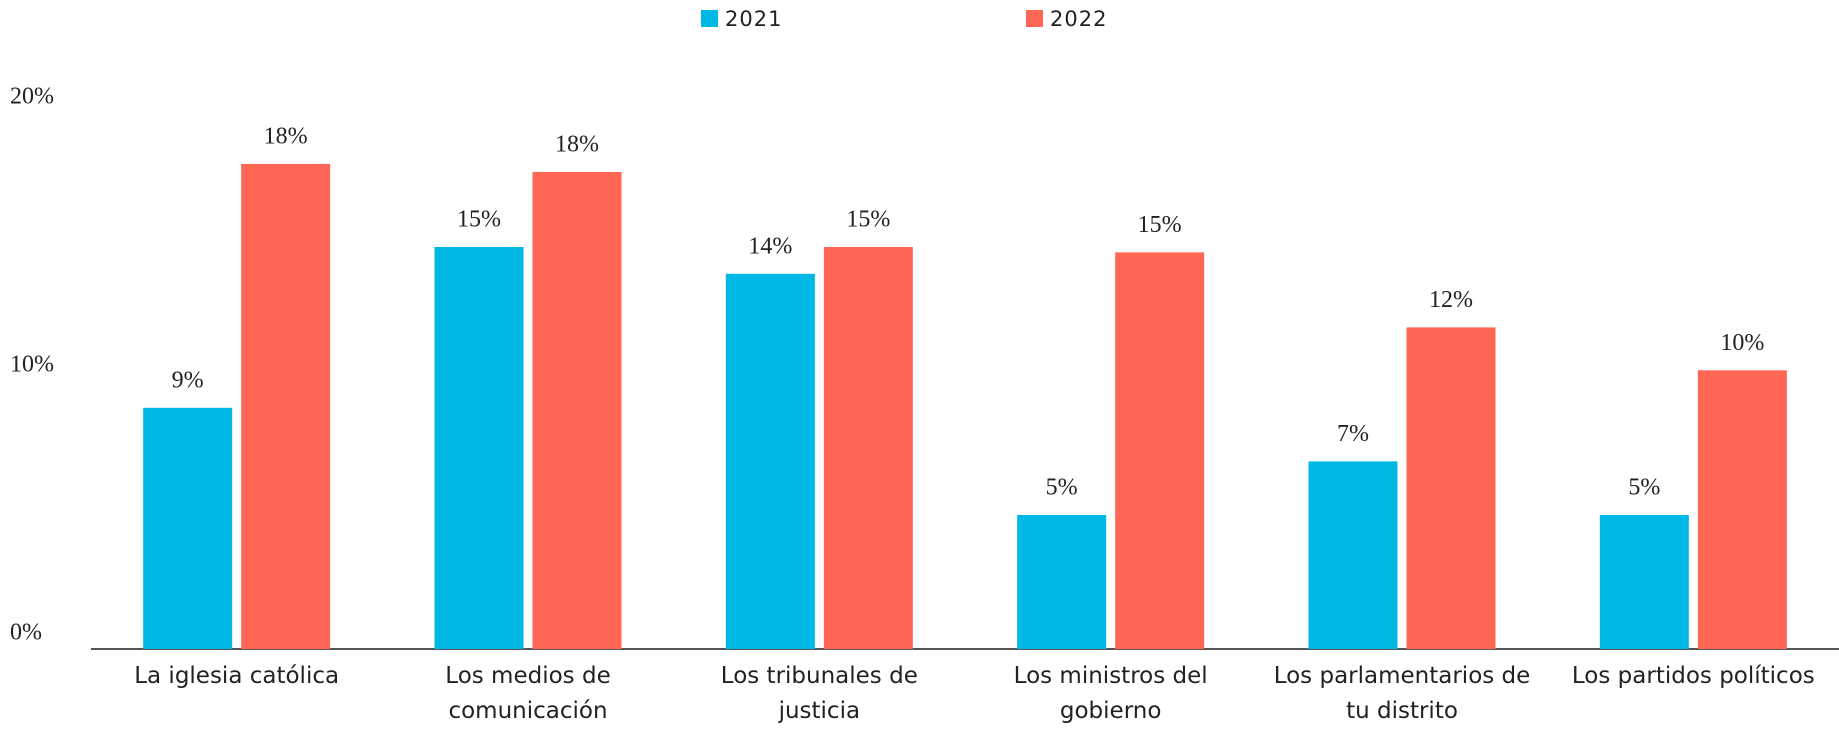 This screenshot has width=1839, height=736. What do you see at coordinates (528, 693) in the screenshot?
I see `x-tick-label: Los medios de comunicación` at bounding box center [528, 693].